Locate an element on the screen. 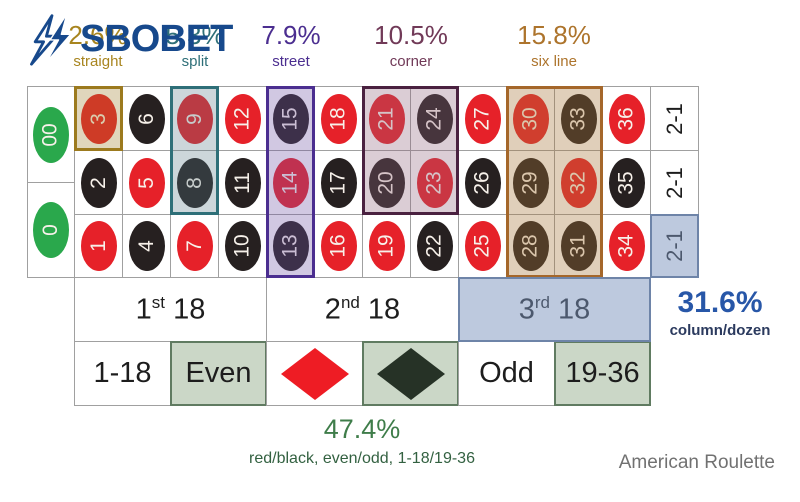  bet-odds-corner: 10.5% corner is located at coordinates (411, 45).